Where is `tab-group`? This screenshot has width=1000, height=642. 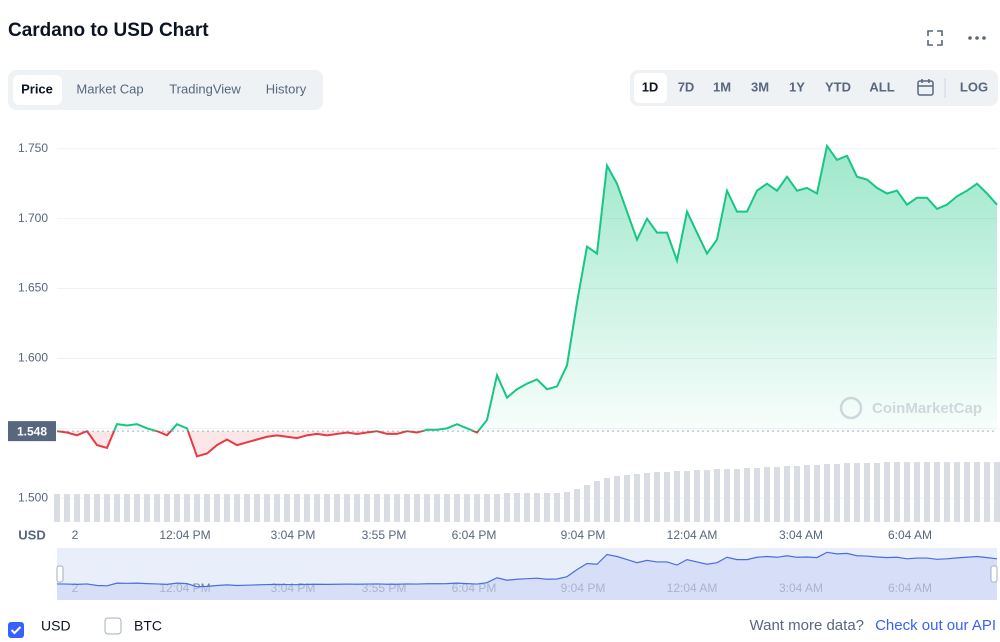
tab-group is located at coordinates (165, 90).